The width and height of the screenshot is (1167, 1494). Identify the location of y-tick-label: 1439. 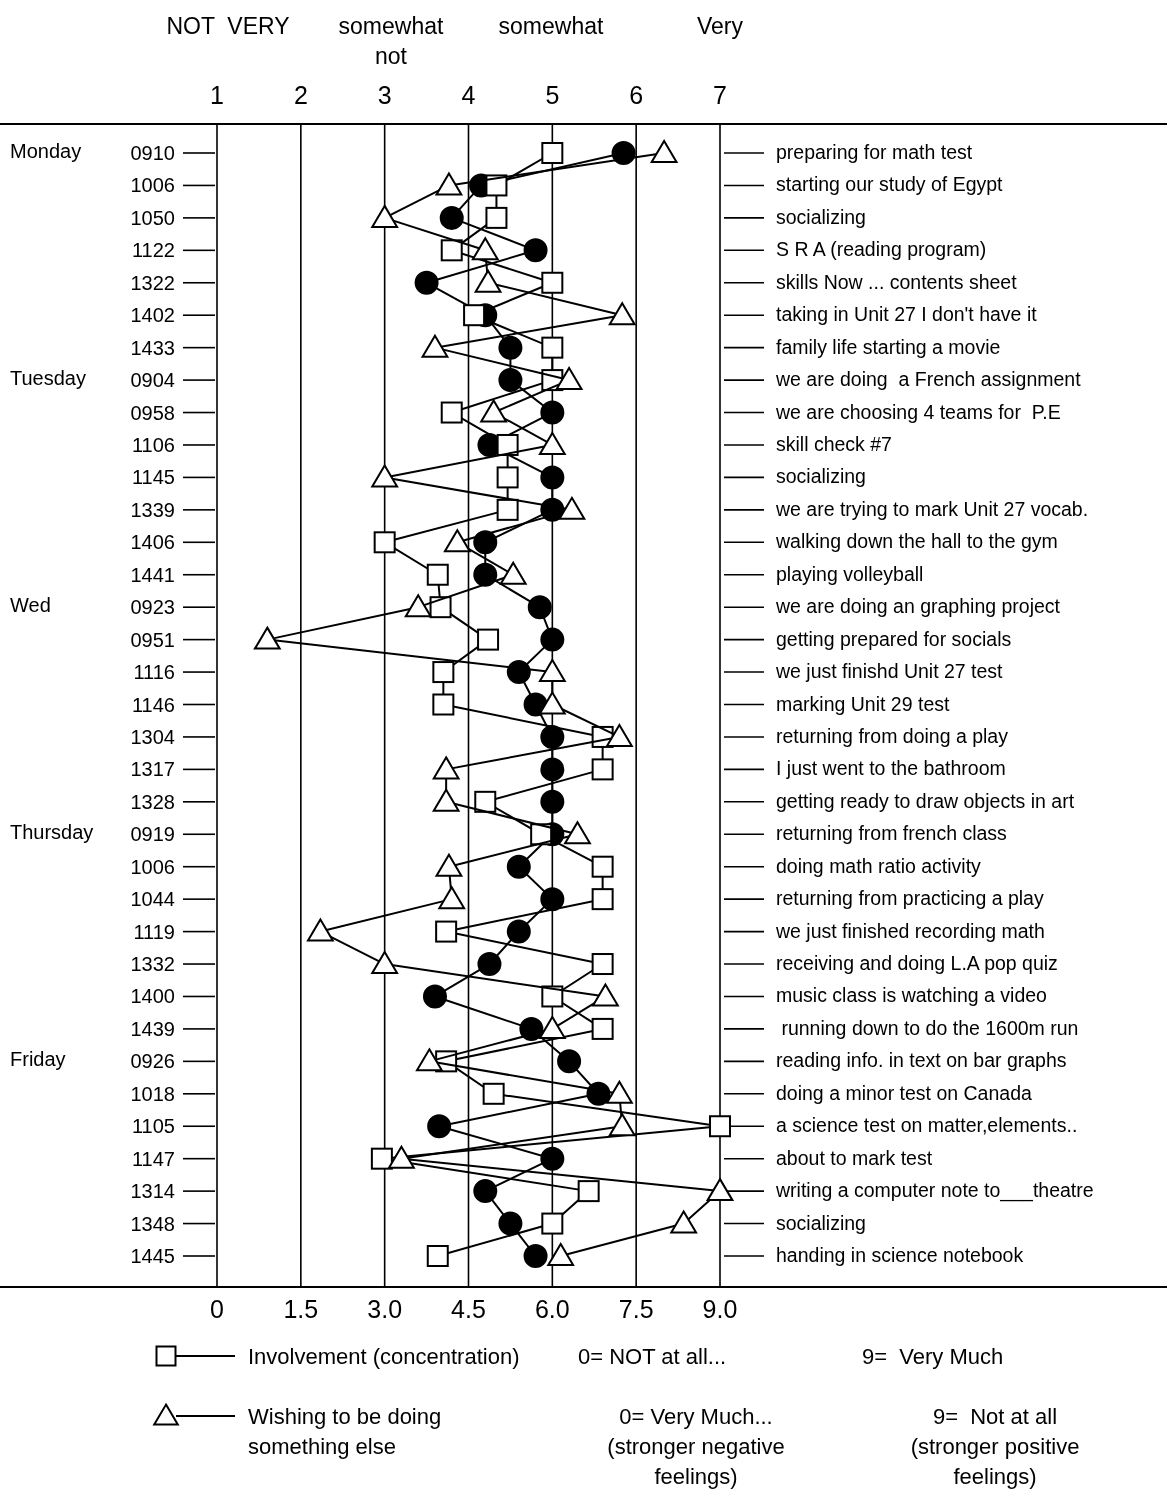
(152, 1028).